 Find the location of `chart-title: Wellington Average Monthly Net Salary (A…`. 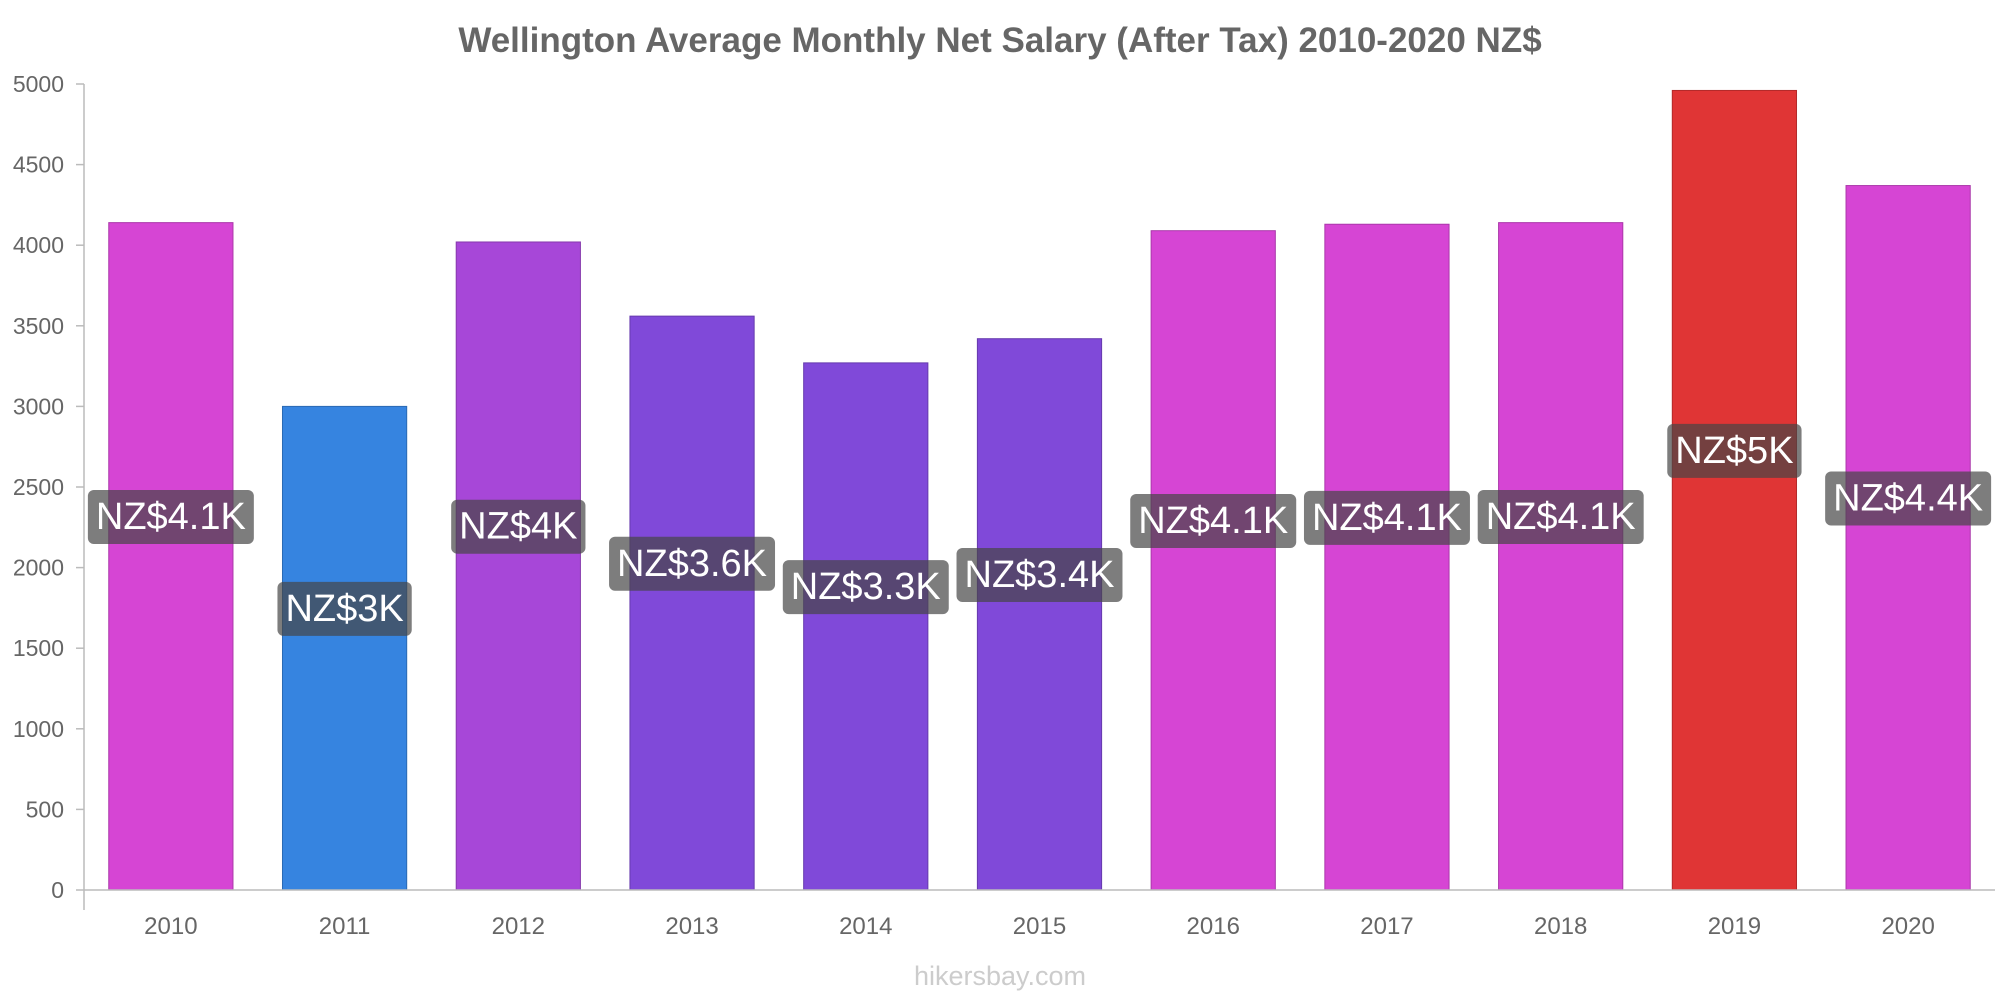

chart-title: Wellington Average Monthly Net Salary (A… is located at coordinates (999, 40).